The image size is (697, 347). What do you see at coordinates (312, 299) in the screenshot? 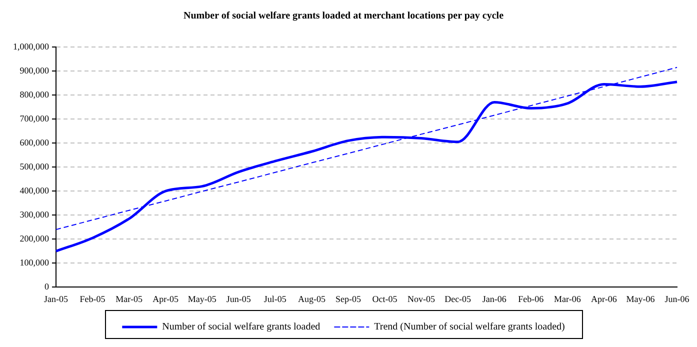
I see `x-tick-label: Aug-05` at bounding box center [312, 299].